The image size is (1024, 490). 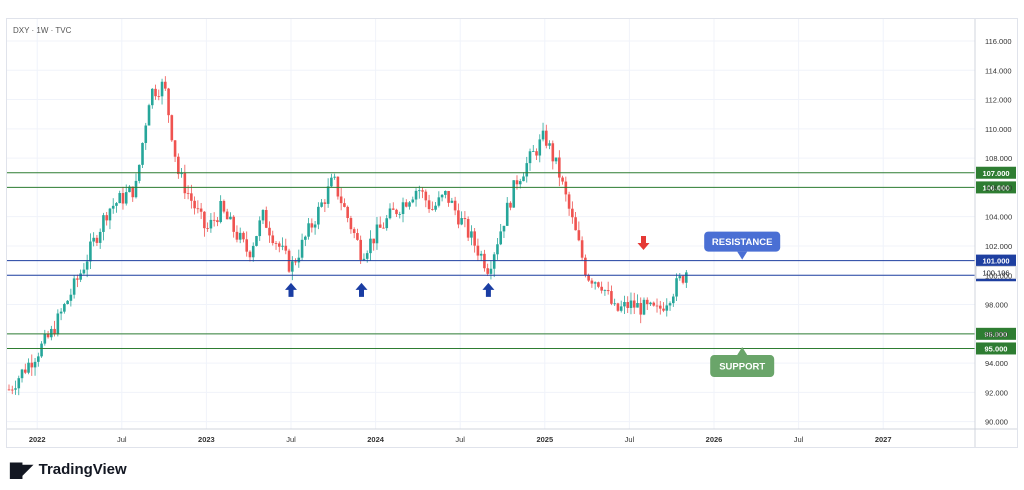 I want to click on x-tick-label: 2022, so click(x=37, y=439).